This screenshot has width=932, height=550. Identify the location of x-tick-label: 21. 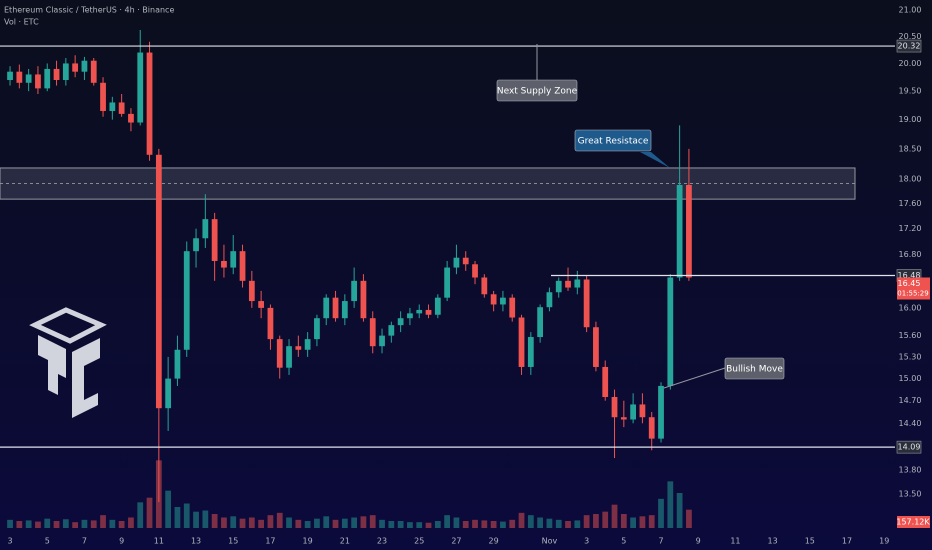
(345, 541).